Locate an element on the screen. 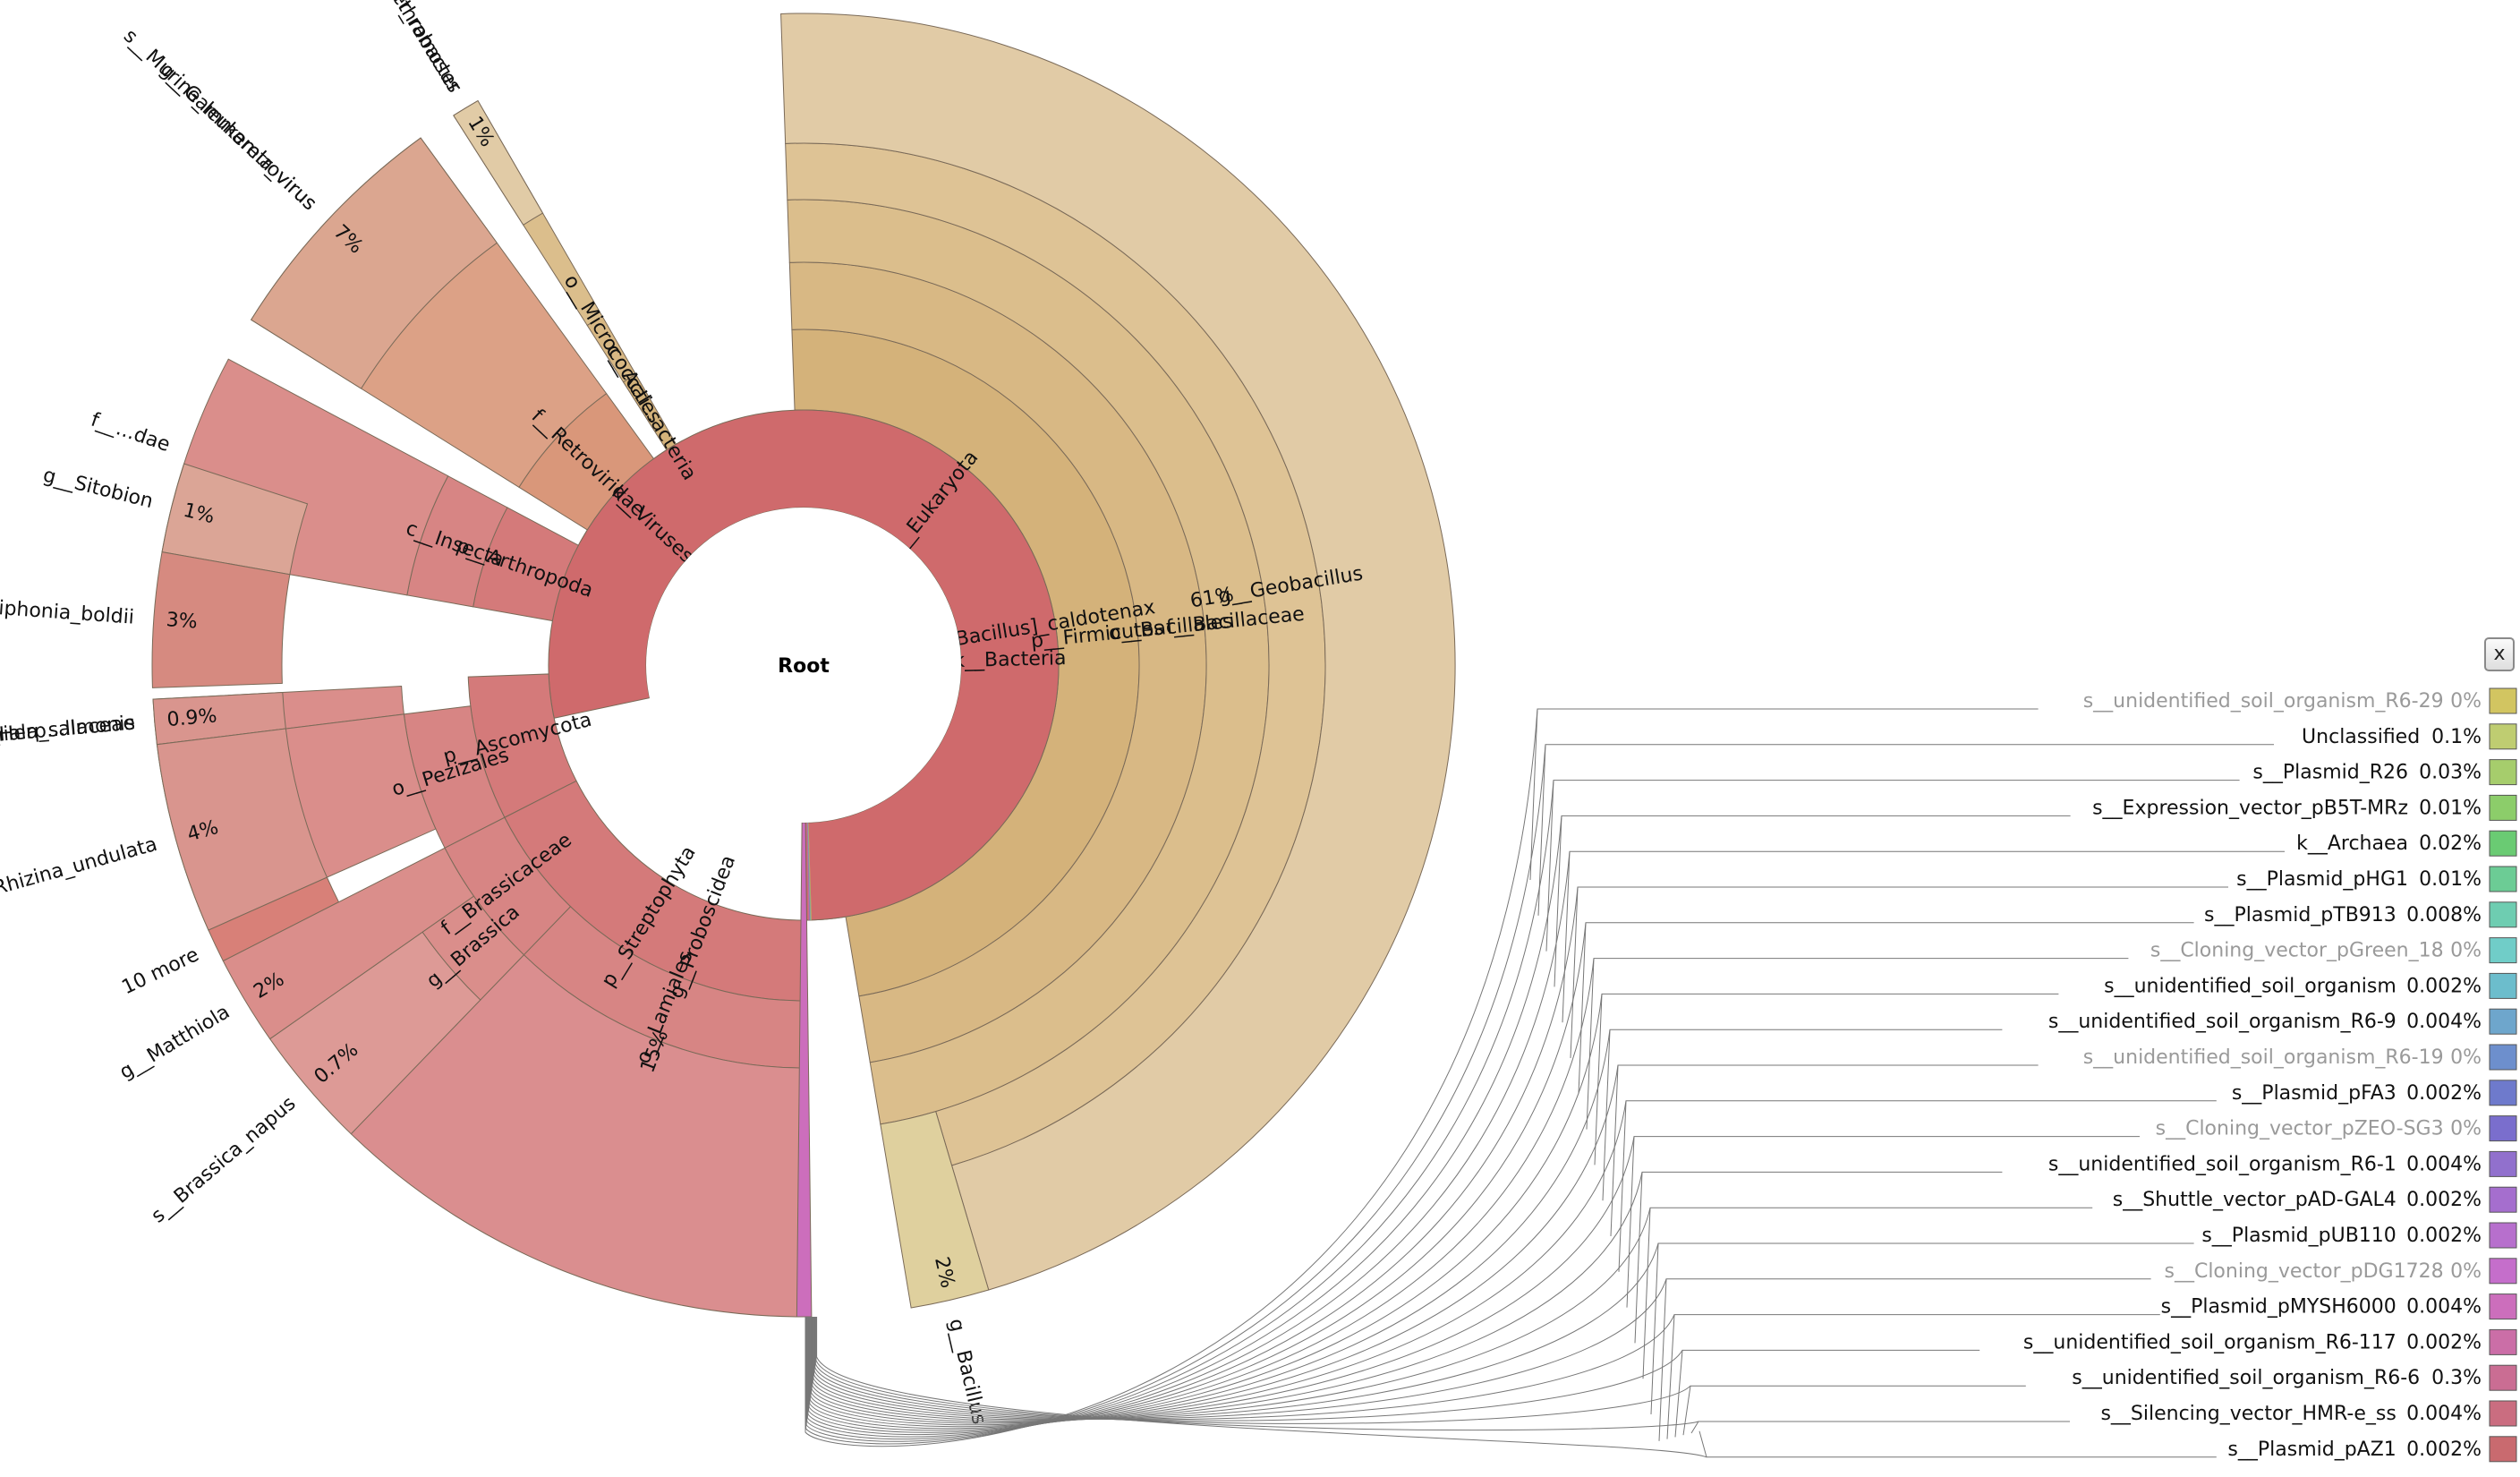 The image size is (2520, 1477). legend-label: s__Plasmid_pUB110 is located at coordinates (2299, 1236).